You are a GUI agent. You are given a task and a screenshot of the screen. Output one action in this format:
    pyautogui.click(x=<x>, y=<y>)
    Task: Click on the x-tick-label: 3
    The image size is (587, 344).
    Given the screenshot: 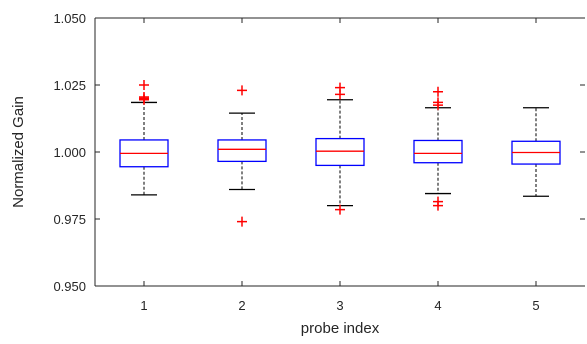 What is the action you would take?
    pyautogui.click(x=339, y=305)
    